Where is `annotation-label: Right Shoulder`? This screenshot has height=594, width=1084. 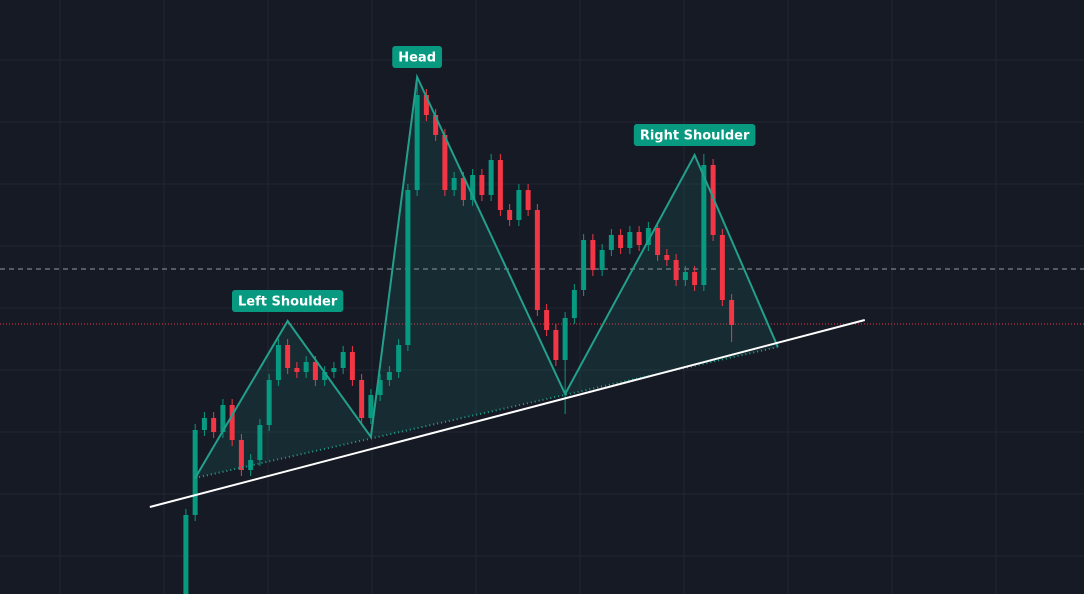
annotation-label: Right Shoulder is located at coordinates (695, 136).